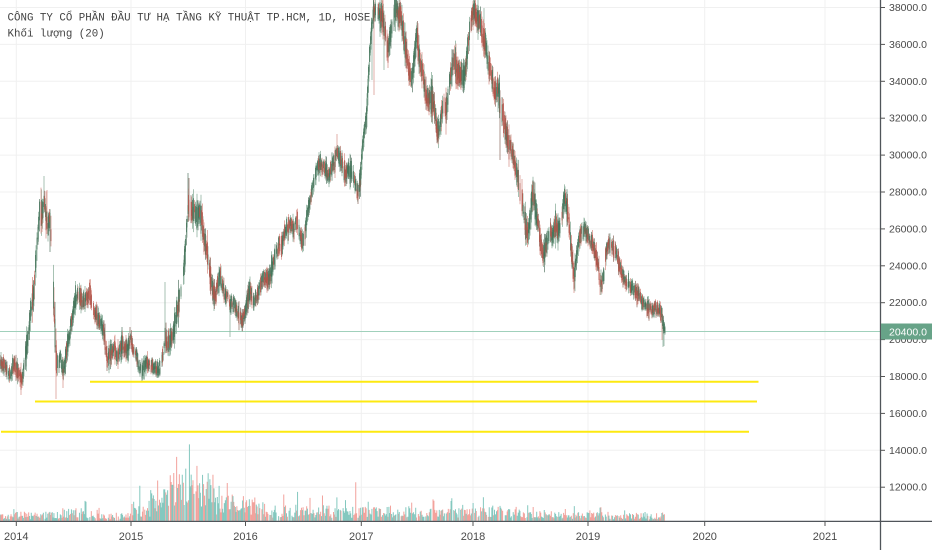 The height and width of the screenshot is (550, 932). What do you see at coordinates (908, 333) in the screenshot?
I see `svg-text: 20400.0` at bounding box center [908, 333].